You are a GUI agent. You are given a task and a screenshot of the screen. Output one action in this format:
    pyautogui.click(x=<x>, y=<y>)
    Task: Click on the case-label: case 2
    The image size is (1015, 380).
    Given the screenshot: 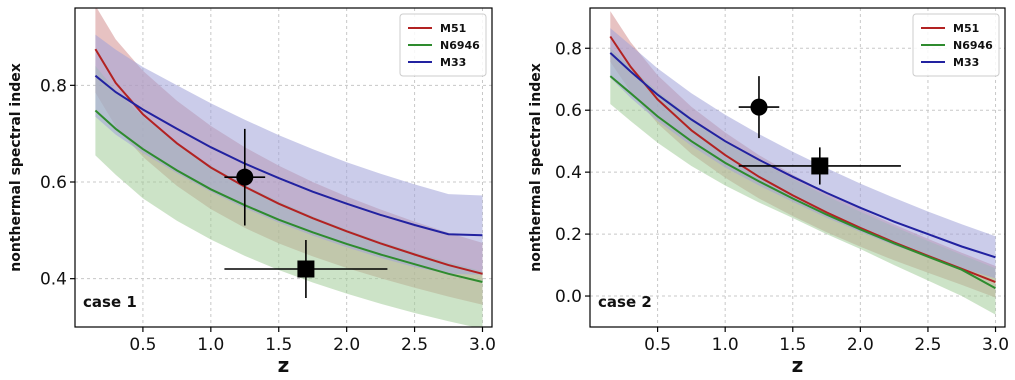 What is the action you would take?
    pyautogui.click(x=625, y=302)
    